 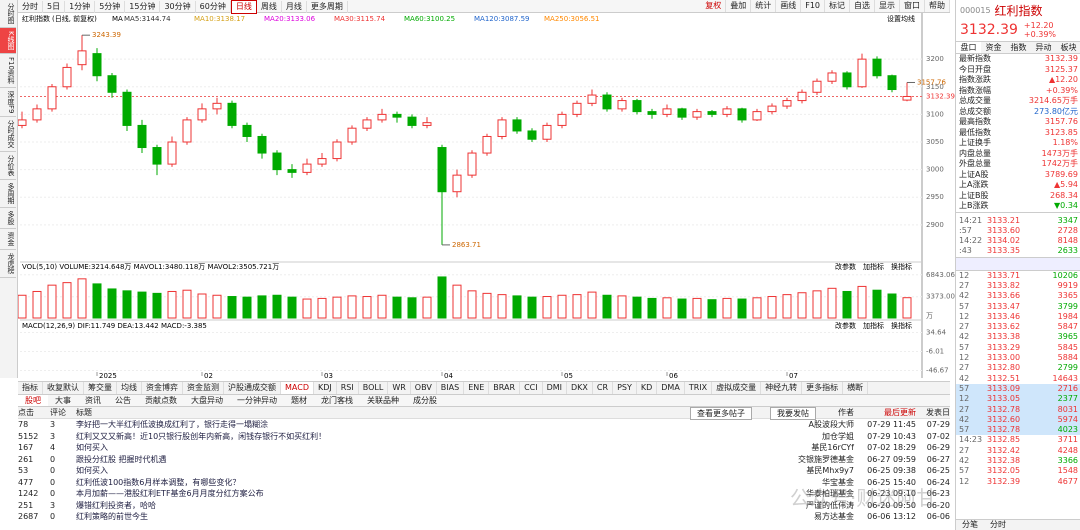 What do you see at coordinates (54, 7) in the screenshot?
I see `period-tab: 5日` at bounding box center [54, 7].